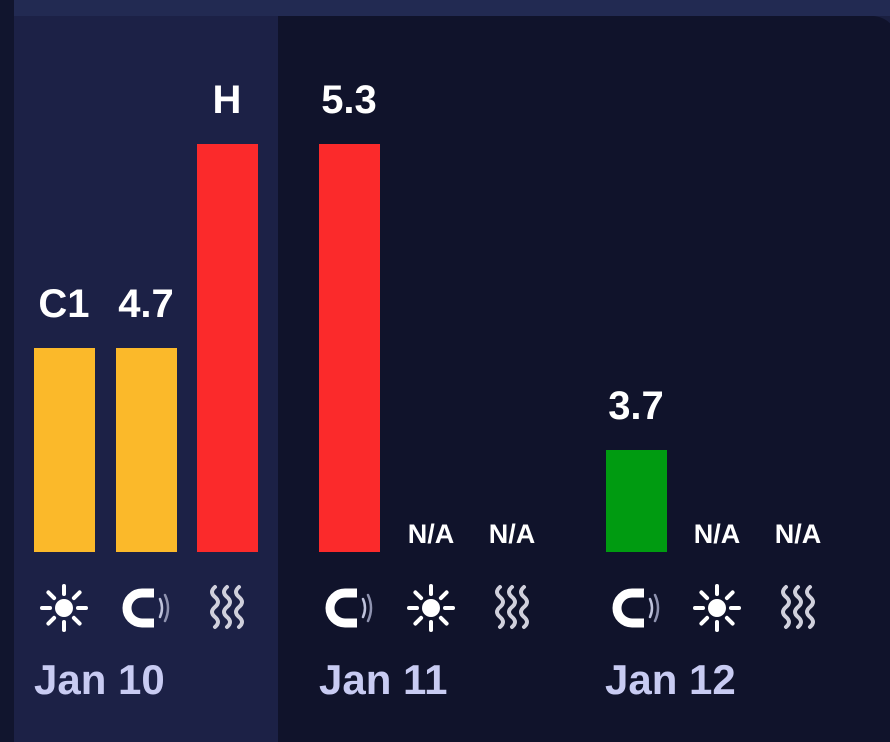 This screenshot has width=890, height=742. What do you see at coordinates (64, 450) in the screenshot?
I see `bar-jan-10-sun` at bounding box center [64, 450].